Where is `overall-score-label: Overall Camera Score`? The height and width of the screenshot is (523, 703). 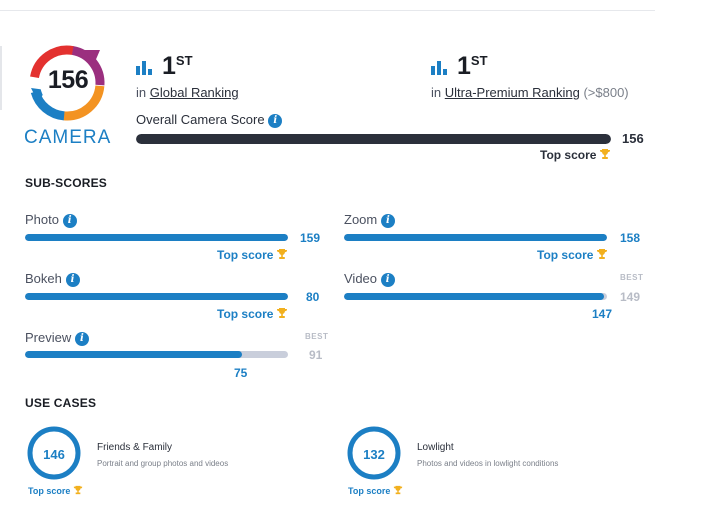
overall-score-label: Overall Camera Score is located at coordinates (200, 119).